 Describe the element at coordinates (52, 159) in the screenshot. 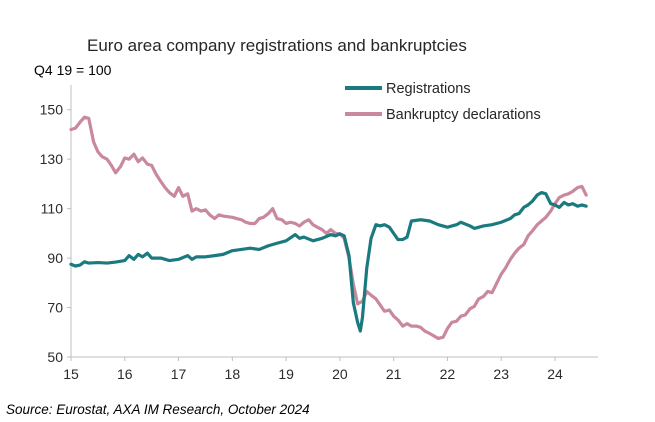

I see `y-tick-label: 130` at that location.